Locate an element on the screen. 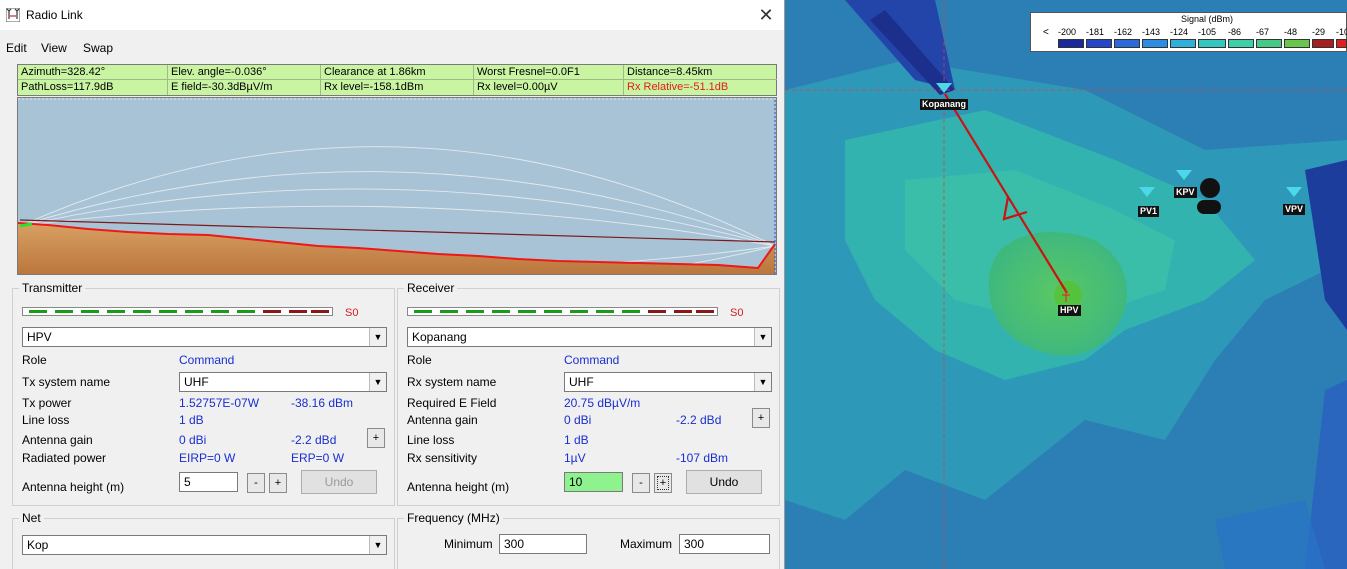 This screenshot has width=1347, height=569. tx-antenna-height-input: 5 is located at coordinates (208, 482).